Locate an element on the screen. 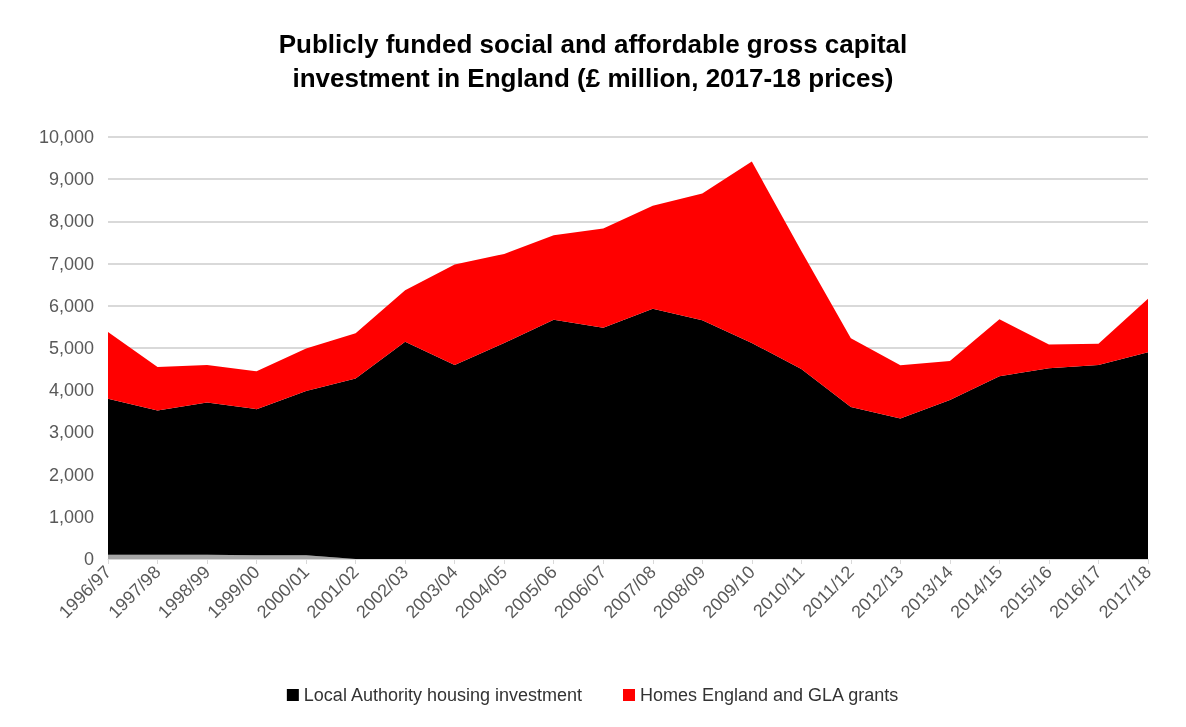 This screenshot has height=727, width=1186. y-tick-label: 6,000 is located at coordinates (71, 305).